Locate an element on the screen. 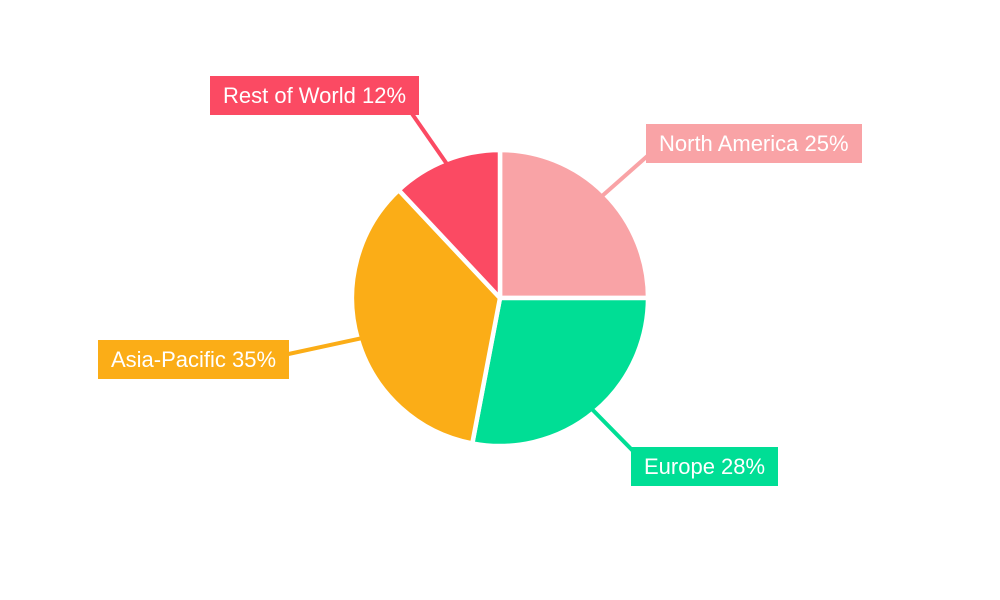 Image resolution: width=1000 pixels, height=600 pixels. label-rest-of-world: Rest of World 12% is located at coordinates (315, 95).